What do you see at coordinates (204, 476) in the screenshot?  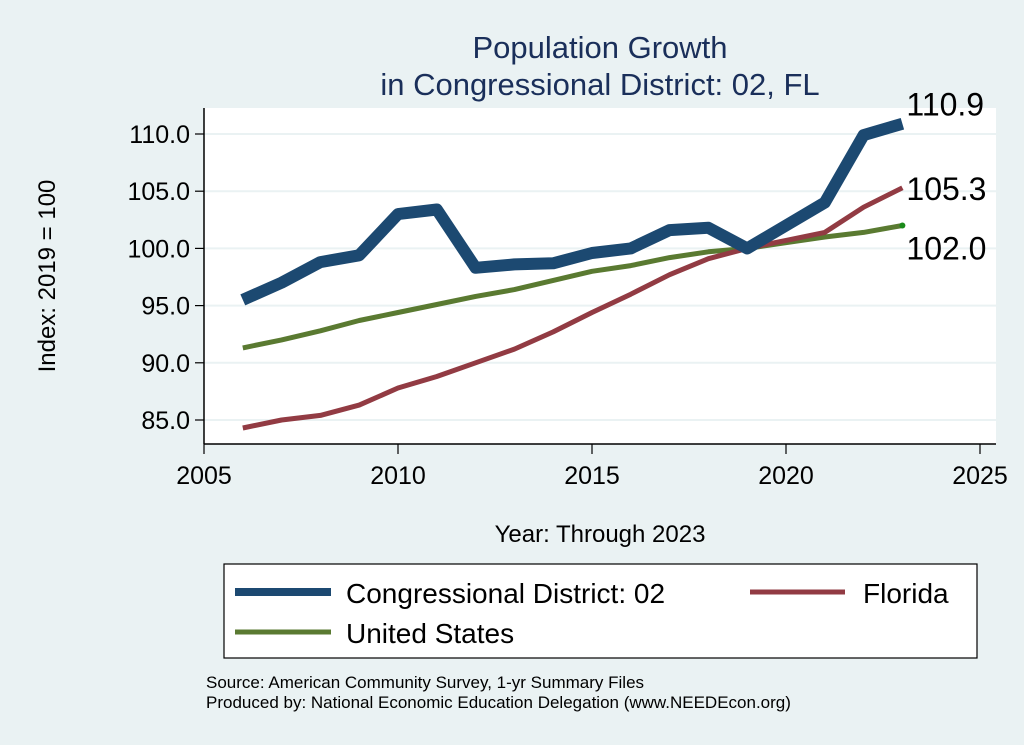 I see `x-tick-label: 2005` at bounding box center [204, 476].